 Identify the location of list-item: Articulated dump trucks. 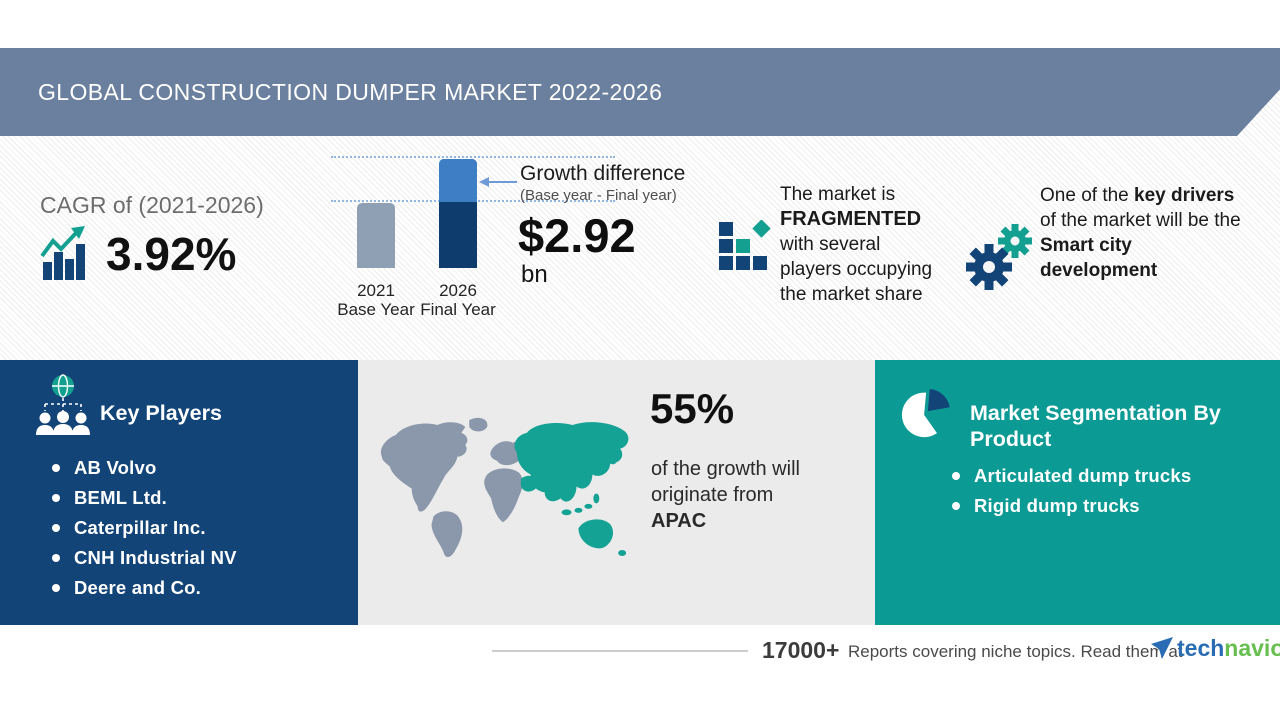
(1071, 476).